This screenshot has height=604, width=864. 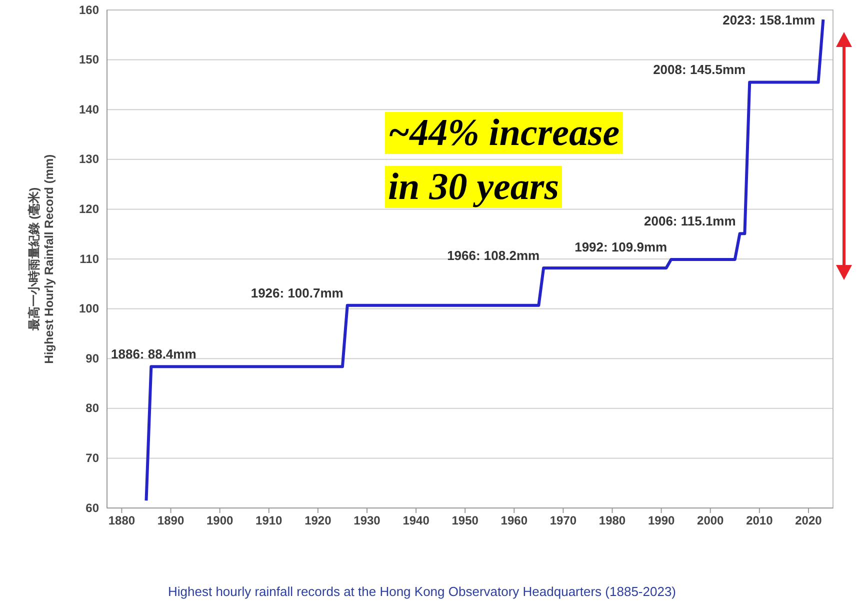 What do you see at coordinates (710, 521) in the screenshot?
I see `x-tick-label: 2000` at bounding box center [710, 521].